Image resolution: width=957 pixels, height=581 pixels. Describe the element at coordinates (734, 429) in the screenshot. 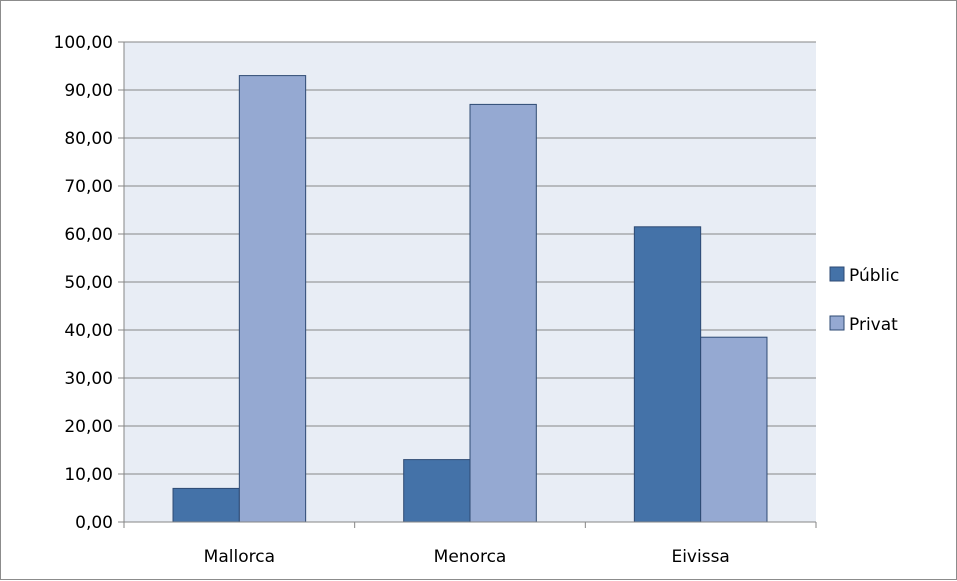

I see `bar-privat-eivissa` at that location.